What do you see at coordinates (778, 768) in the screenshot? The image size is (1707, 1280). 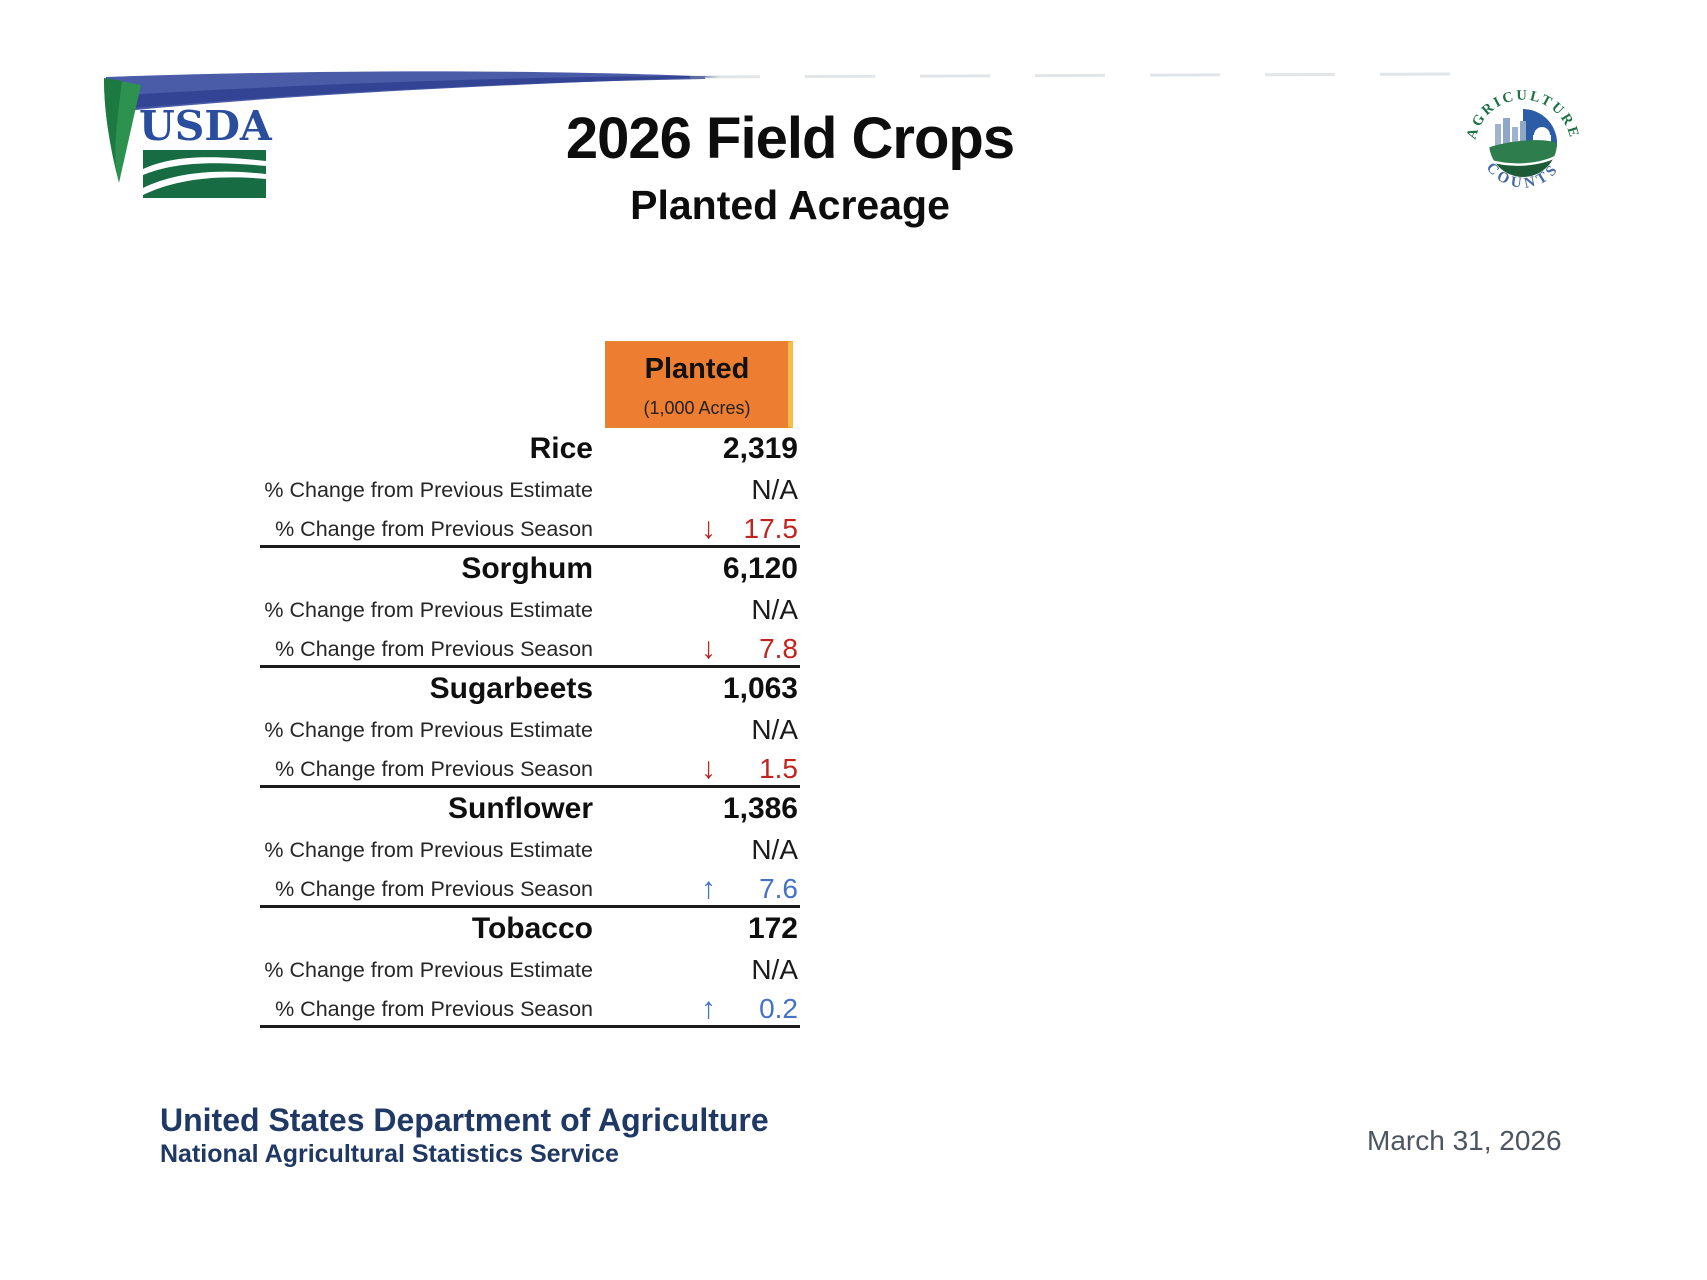 I see `season-change-value: 1.5` at bounding box center [778, 768].